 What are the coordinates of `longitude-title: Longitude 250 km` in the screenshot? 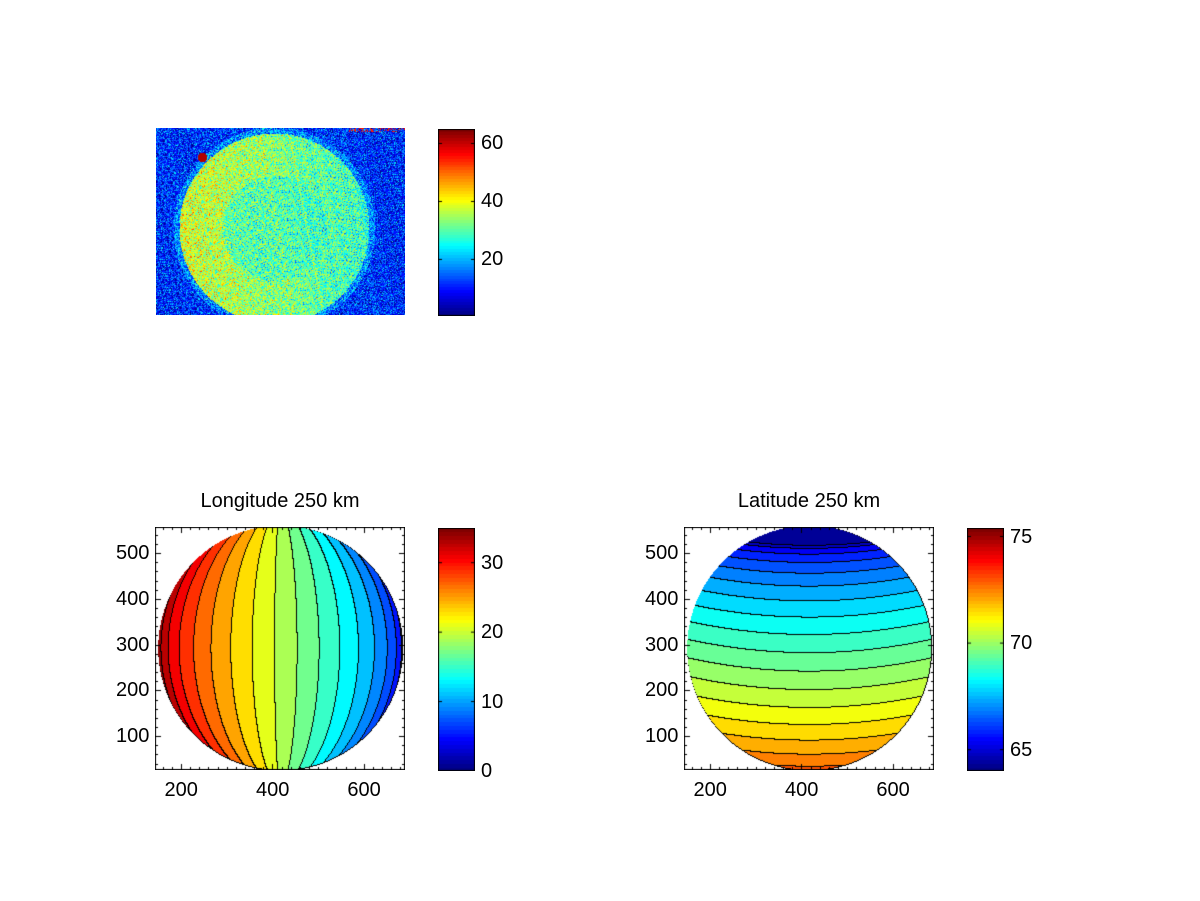 It's located at (280, 501).